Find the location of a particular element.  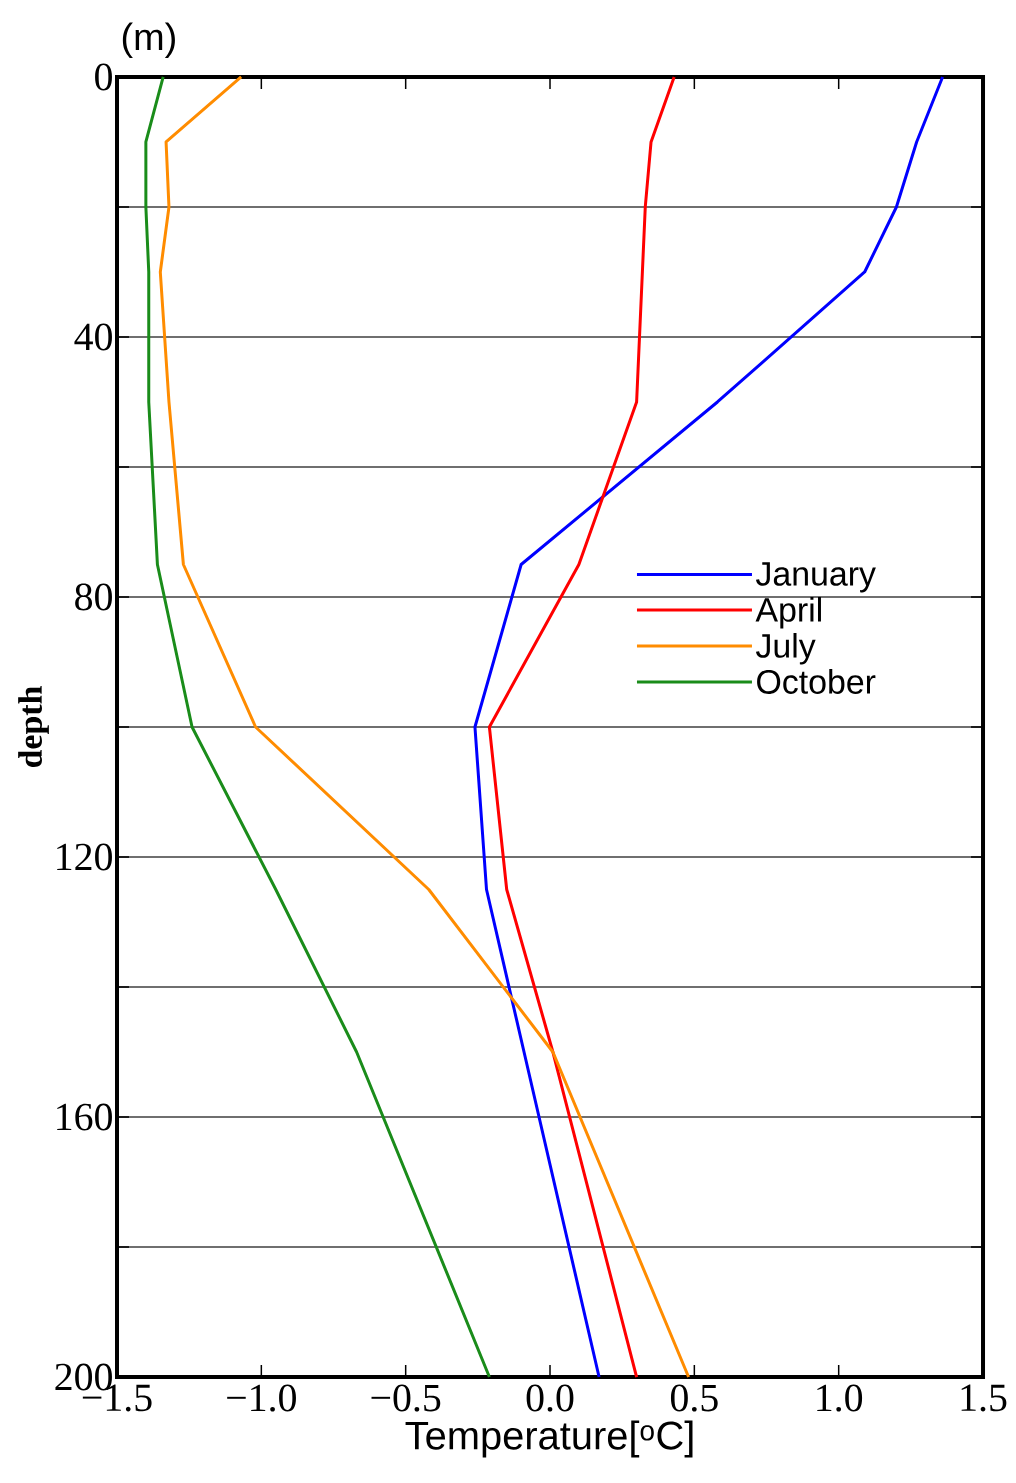

text: (m) is located at coordinates (148, 40).